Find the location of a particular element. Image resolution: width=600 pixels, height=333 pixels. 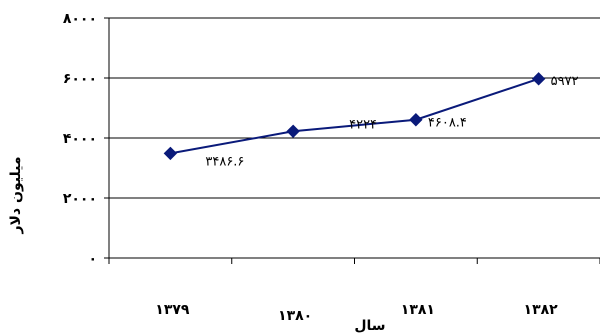

data-label-2: ۴۶۰۸.۴ is located at coordinates (447, 123).